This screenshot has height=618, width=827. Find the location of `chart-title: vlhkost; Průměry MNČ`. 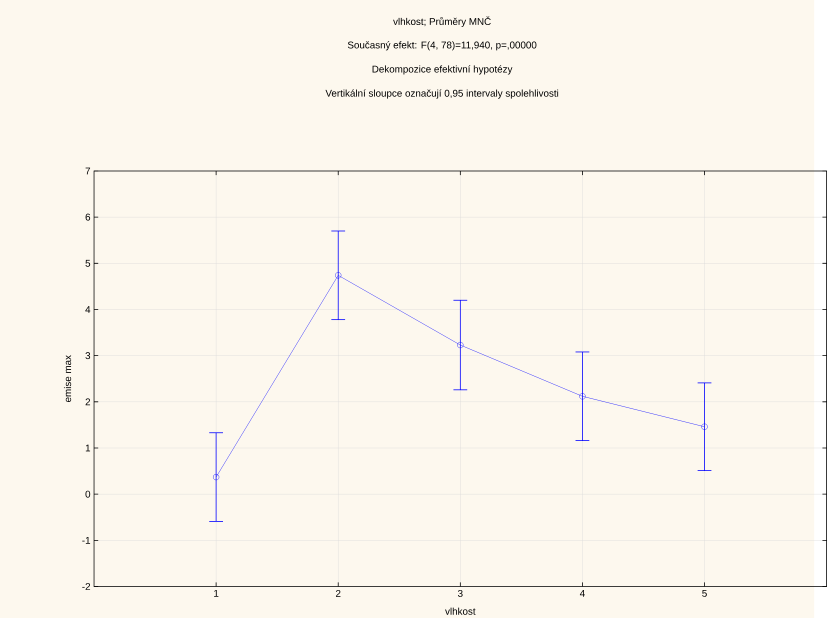

chart-title: vlhkost; Průměry MNČ is located at coordinates (442, 21).